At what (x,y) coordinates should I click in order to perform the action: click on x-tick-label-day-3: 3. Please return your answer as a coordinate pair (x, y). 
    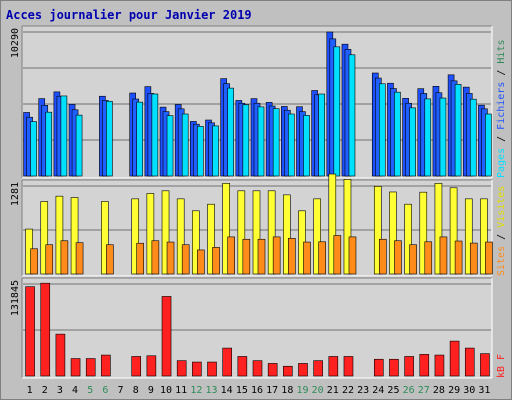
    Looking at the image, I should click on (60, 390).